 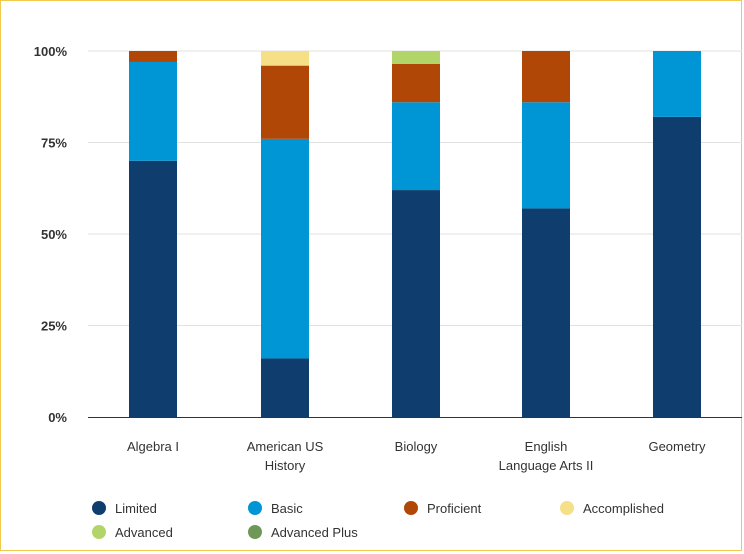 What do you see at coordinates (546, 446) in the screenshot?
I see `x-category-label-line: English` at bounding box center [546, 446].